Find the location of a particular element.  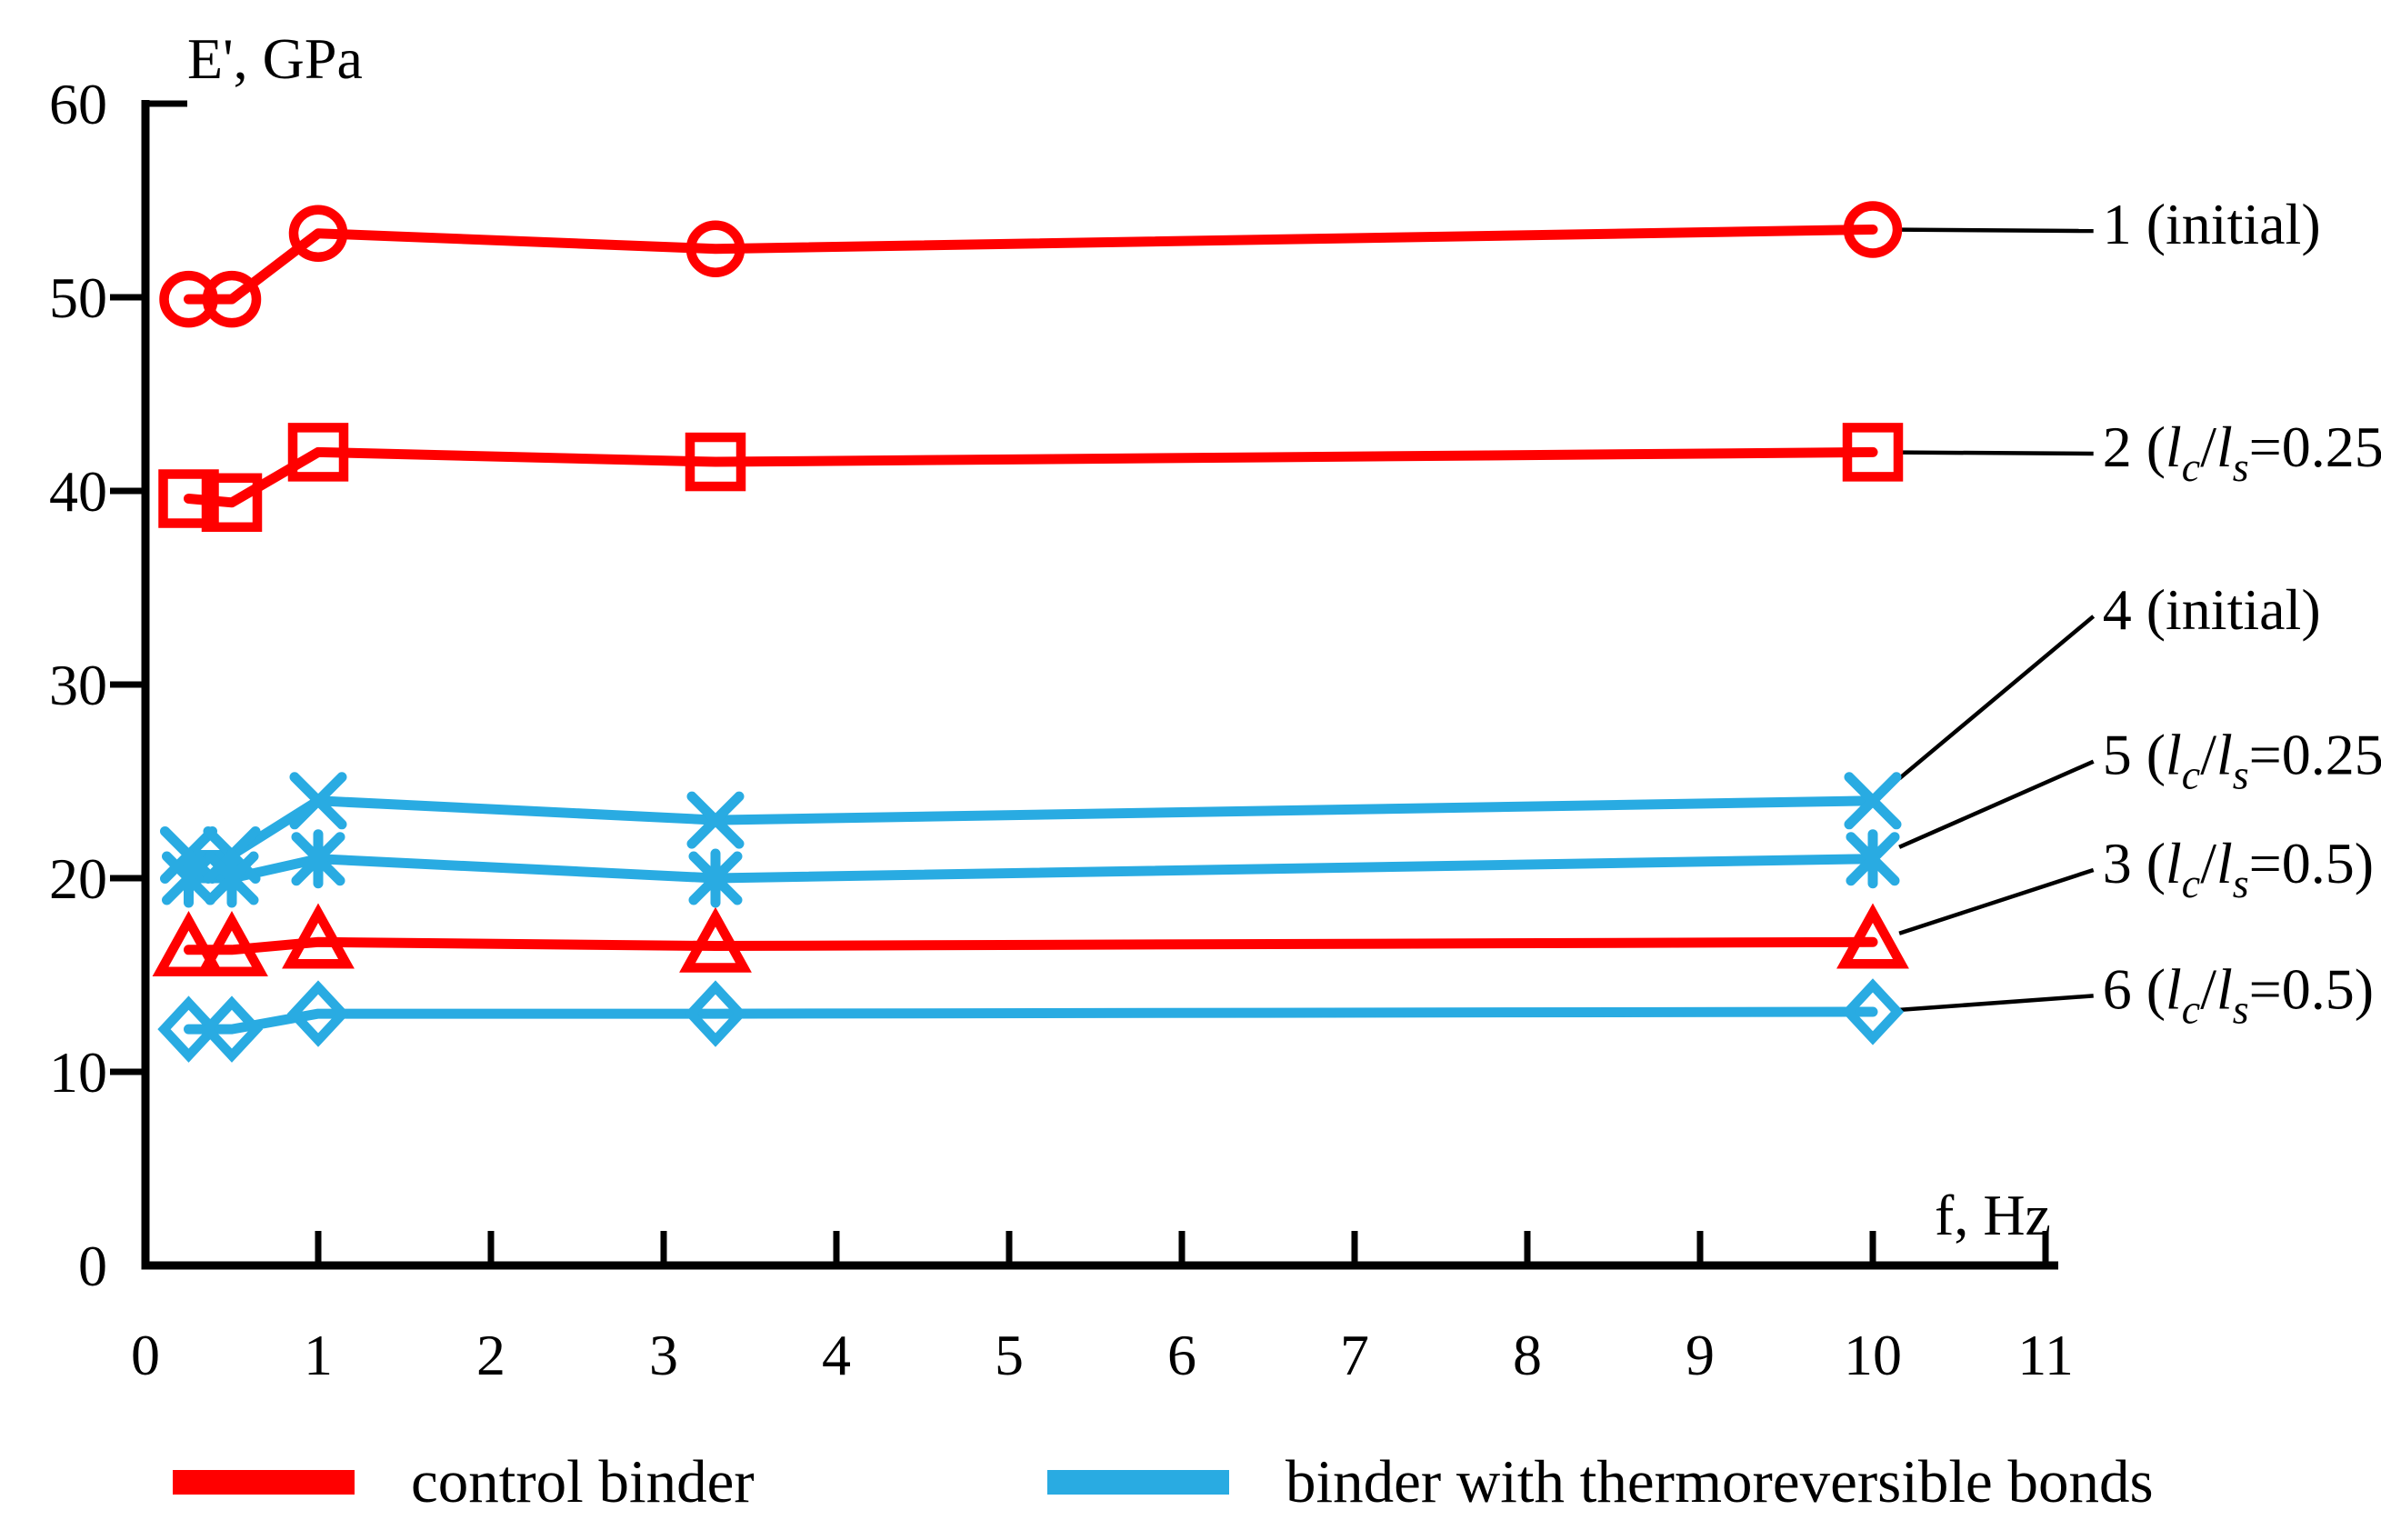

series-label-3: 3 (lc/ls=0.5) is located at coordinates (2238, 868).